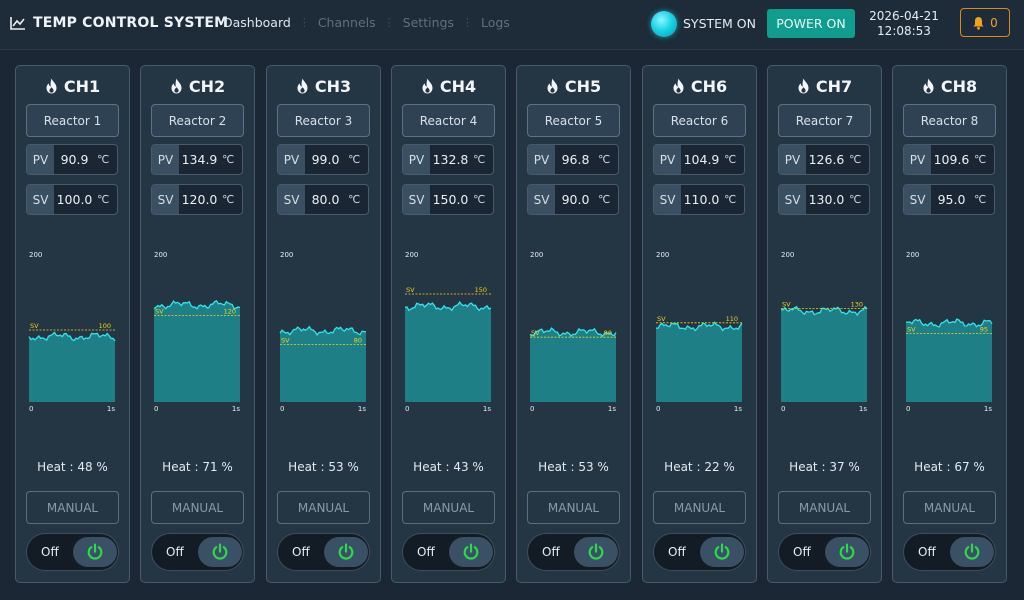 This screenshot has height=600, width=1024. I want to click on reactor-button: Reactor 4, so click(448, 120).